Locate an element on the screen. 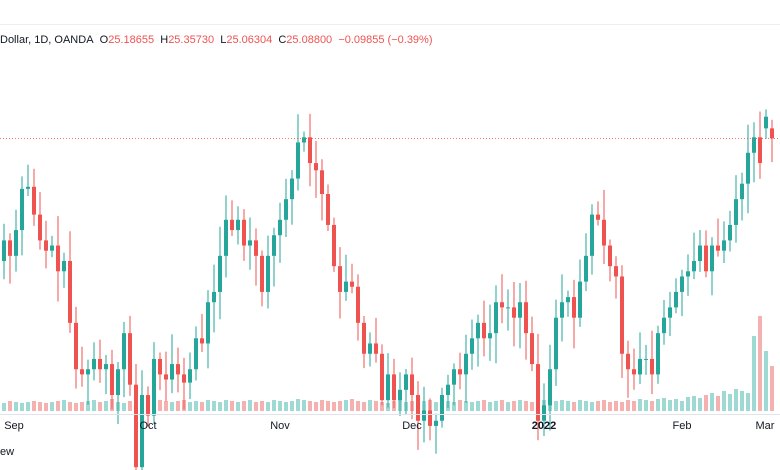 The width and height of the screenshot is (780, 470). time-tick-label: 2022 is located at coordinates (544, 426).